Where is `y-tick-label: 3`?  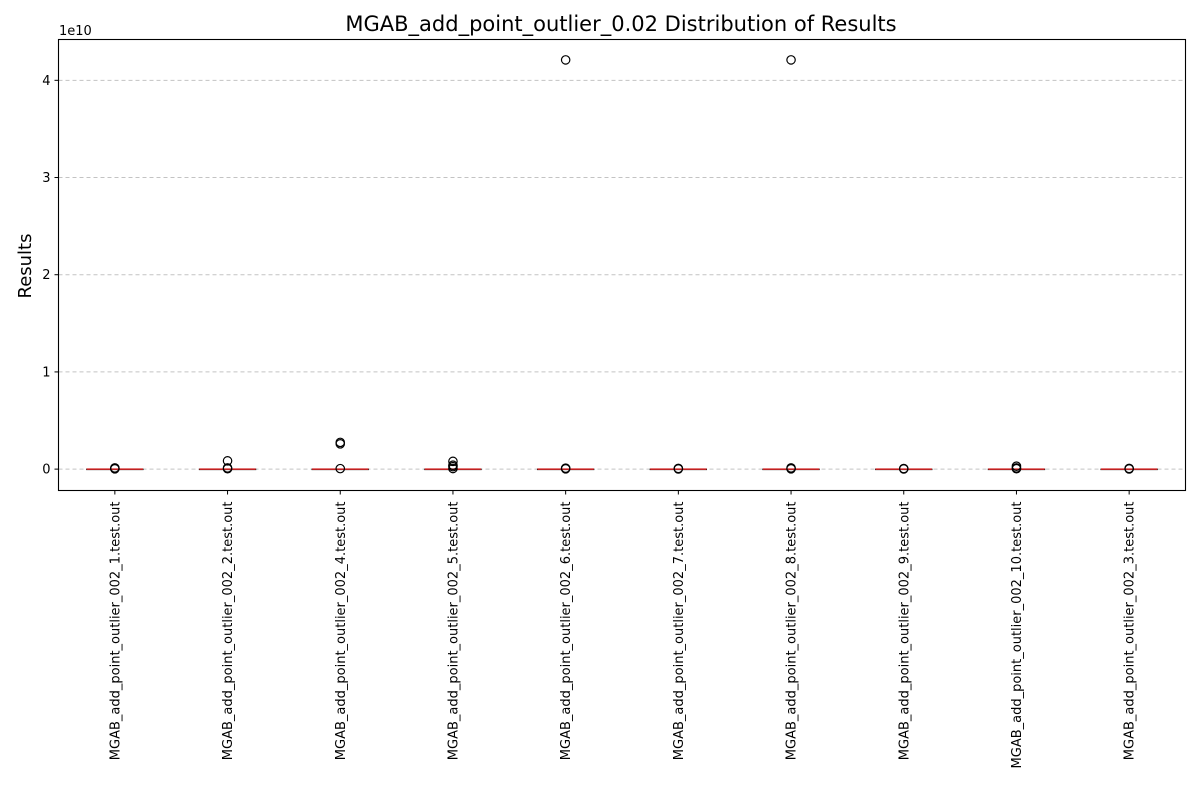
y-tick-label: 3 is located at coordinates (46, 178).